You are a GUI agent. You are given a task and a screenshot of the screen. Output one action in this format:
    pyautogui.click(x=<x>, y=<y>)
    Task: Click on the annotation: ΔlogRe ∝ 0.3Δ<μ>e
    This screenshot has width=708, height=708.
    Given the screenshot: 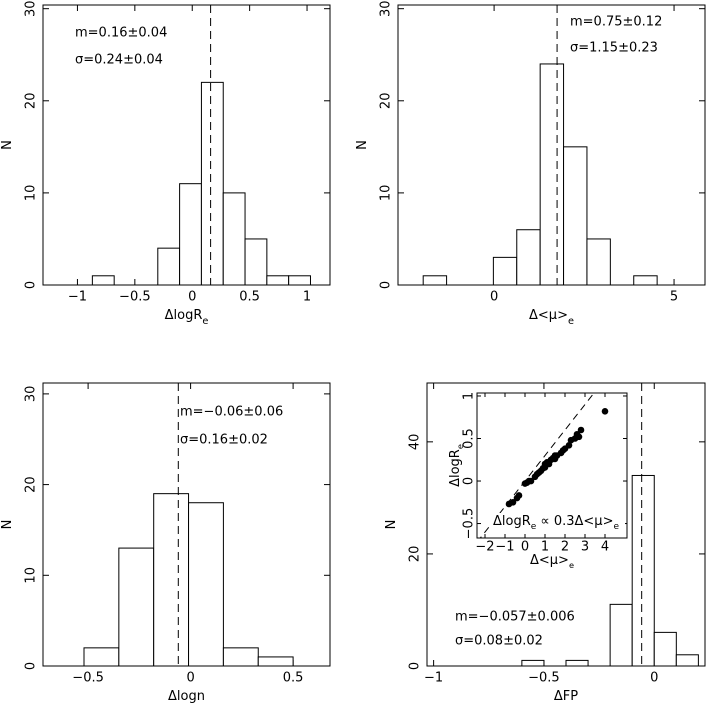 What is the action you would take?
    pyautogui.click(x=556, y=523)
    